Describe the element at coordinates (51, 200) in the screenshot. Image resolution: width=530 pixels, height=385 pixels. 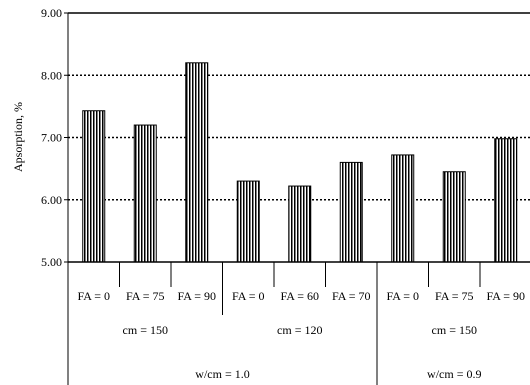
I see `y-tick-label: 6.00` at that location.